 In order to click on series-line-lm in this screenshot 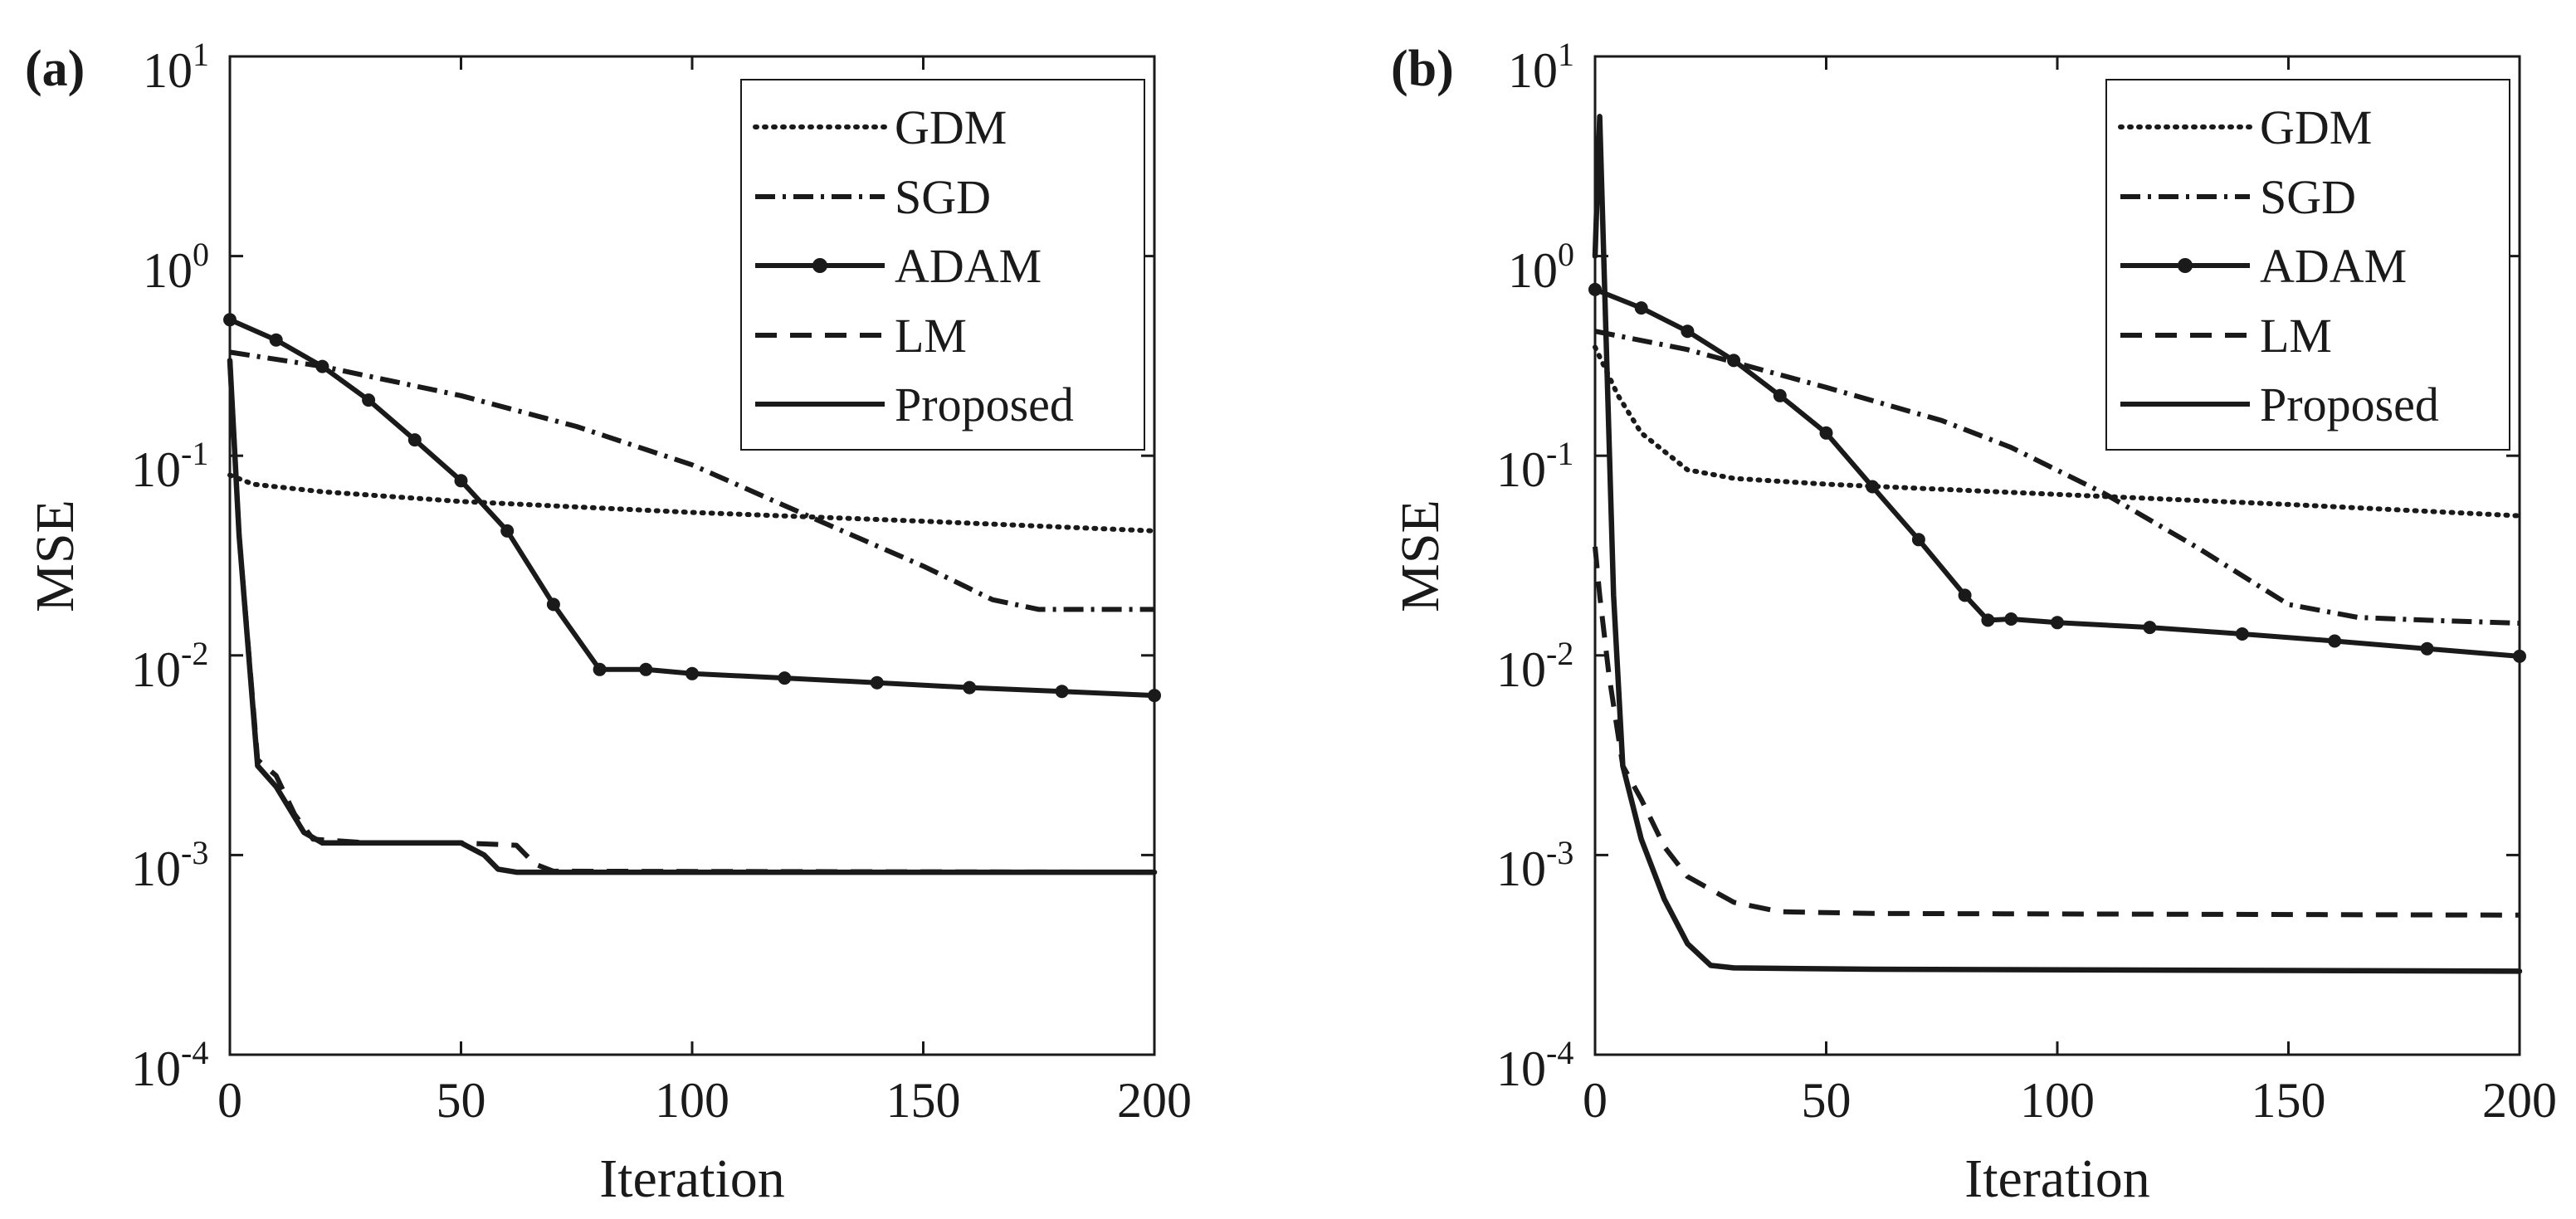, I will do `click(2056, 732)`.